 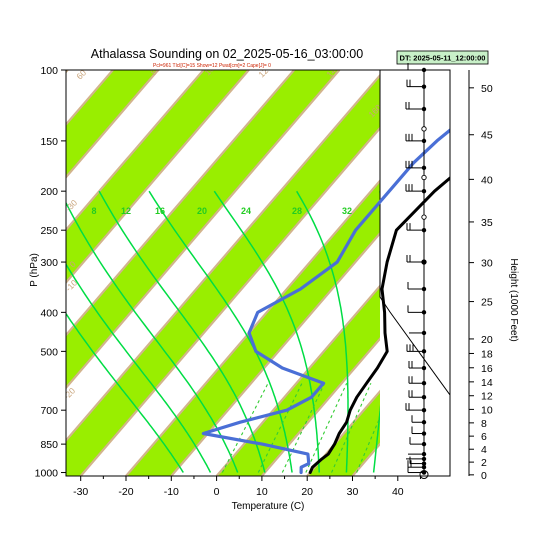 I want to click on height-tick-label: 8, so click(x=484, y=424).